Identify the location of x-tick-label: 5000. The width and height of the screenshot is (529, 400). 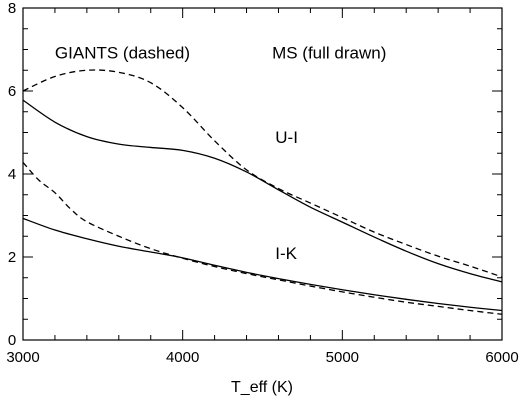
(342, 357).